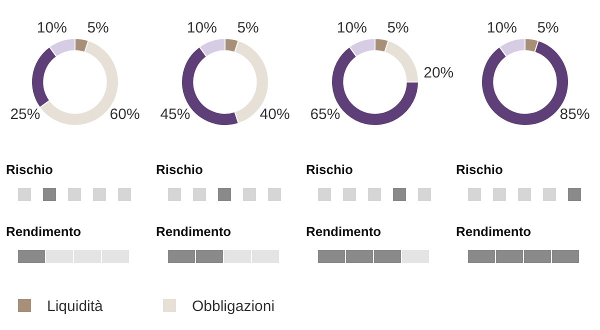 Image resolution: width=600 pixels, height=330 pixels. What do you see at coordinates (125, 114) in the screenshot?
I see `data-label: 60%` at bounding box center [125, 114].